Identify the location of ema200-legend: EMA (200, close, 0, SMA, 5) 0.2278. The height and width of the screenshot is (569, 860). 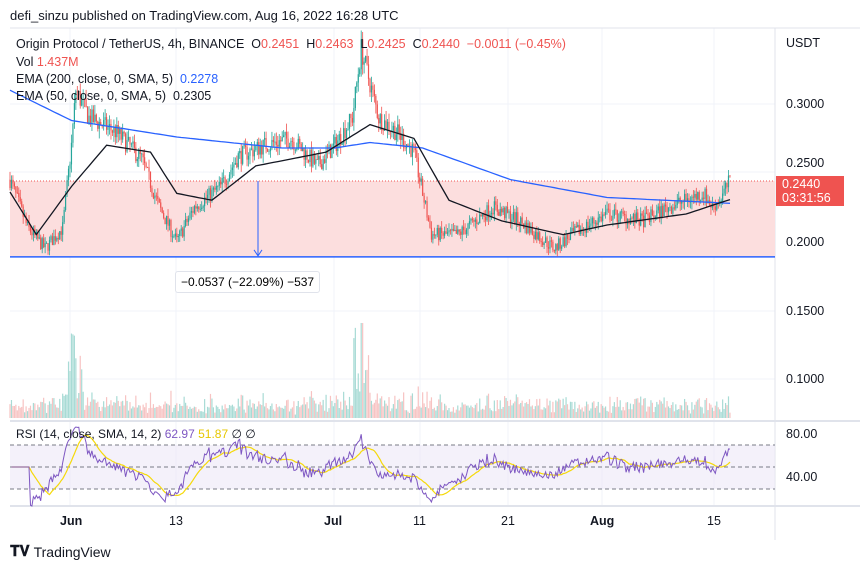
(117, 79).